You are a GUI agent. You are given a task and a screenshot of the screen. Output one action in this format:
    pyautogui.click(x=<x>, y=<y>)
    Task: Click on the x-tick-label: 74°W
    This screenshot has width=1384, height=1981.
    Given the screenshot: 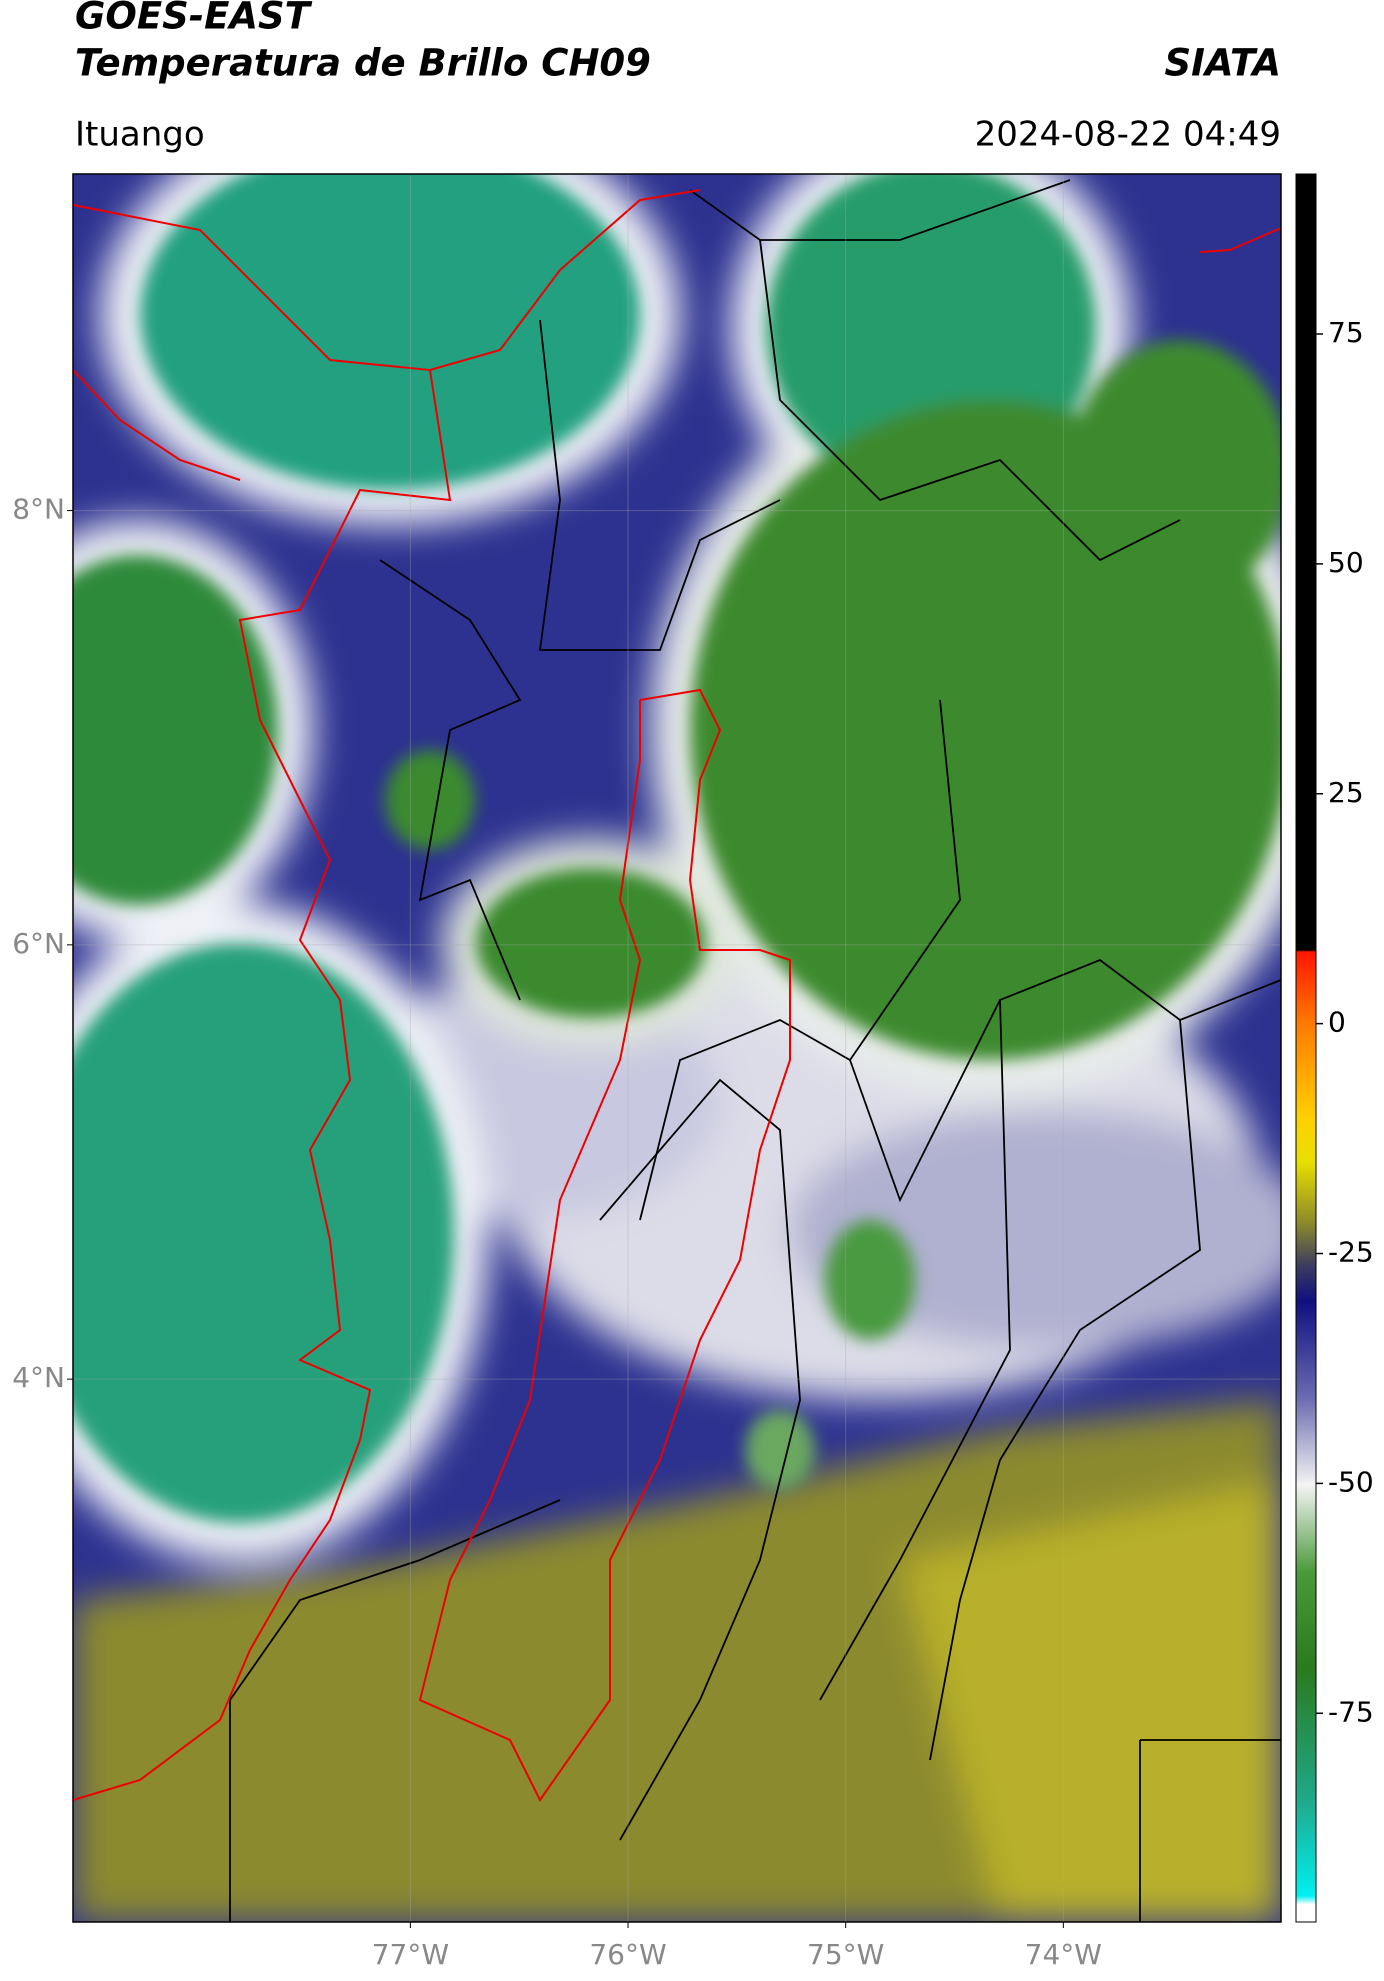 What is the action you would take?
    pyautogui.click(x=1063, y=1954)
    